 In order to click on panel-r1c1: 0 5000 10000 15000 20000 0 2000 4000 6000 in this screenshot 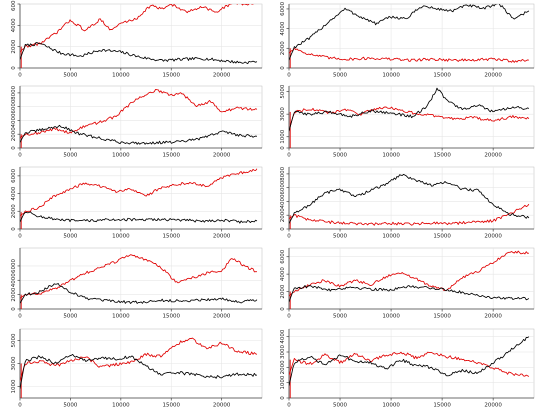, I will do `click(137, 39)`.